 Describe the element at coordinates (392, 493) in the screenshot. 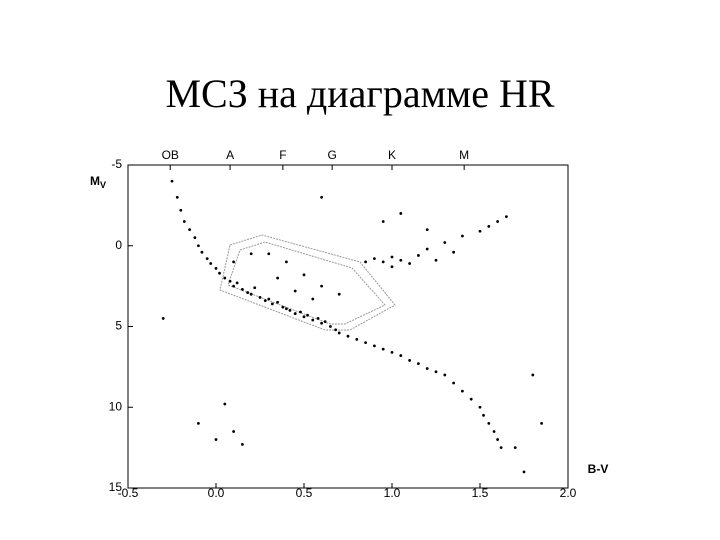

I see `x-tick-label: 1.0` at that location.